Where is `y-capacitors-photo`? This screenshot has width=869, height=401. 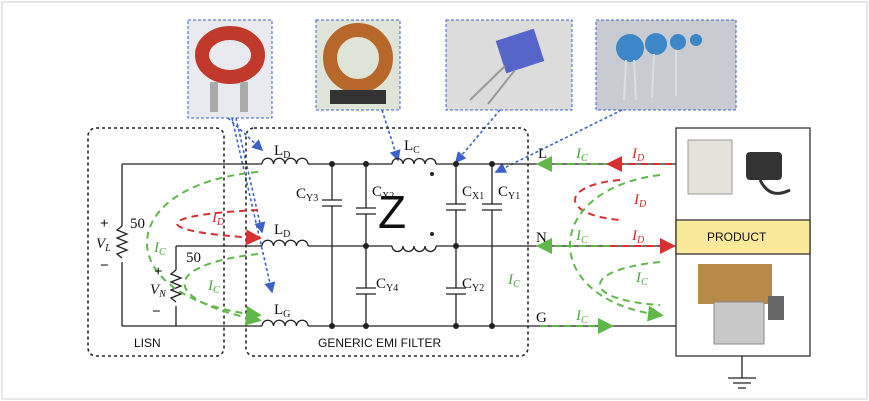 y-capacitors-photo is located at coordinates (666, 65).